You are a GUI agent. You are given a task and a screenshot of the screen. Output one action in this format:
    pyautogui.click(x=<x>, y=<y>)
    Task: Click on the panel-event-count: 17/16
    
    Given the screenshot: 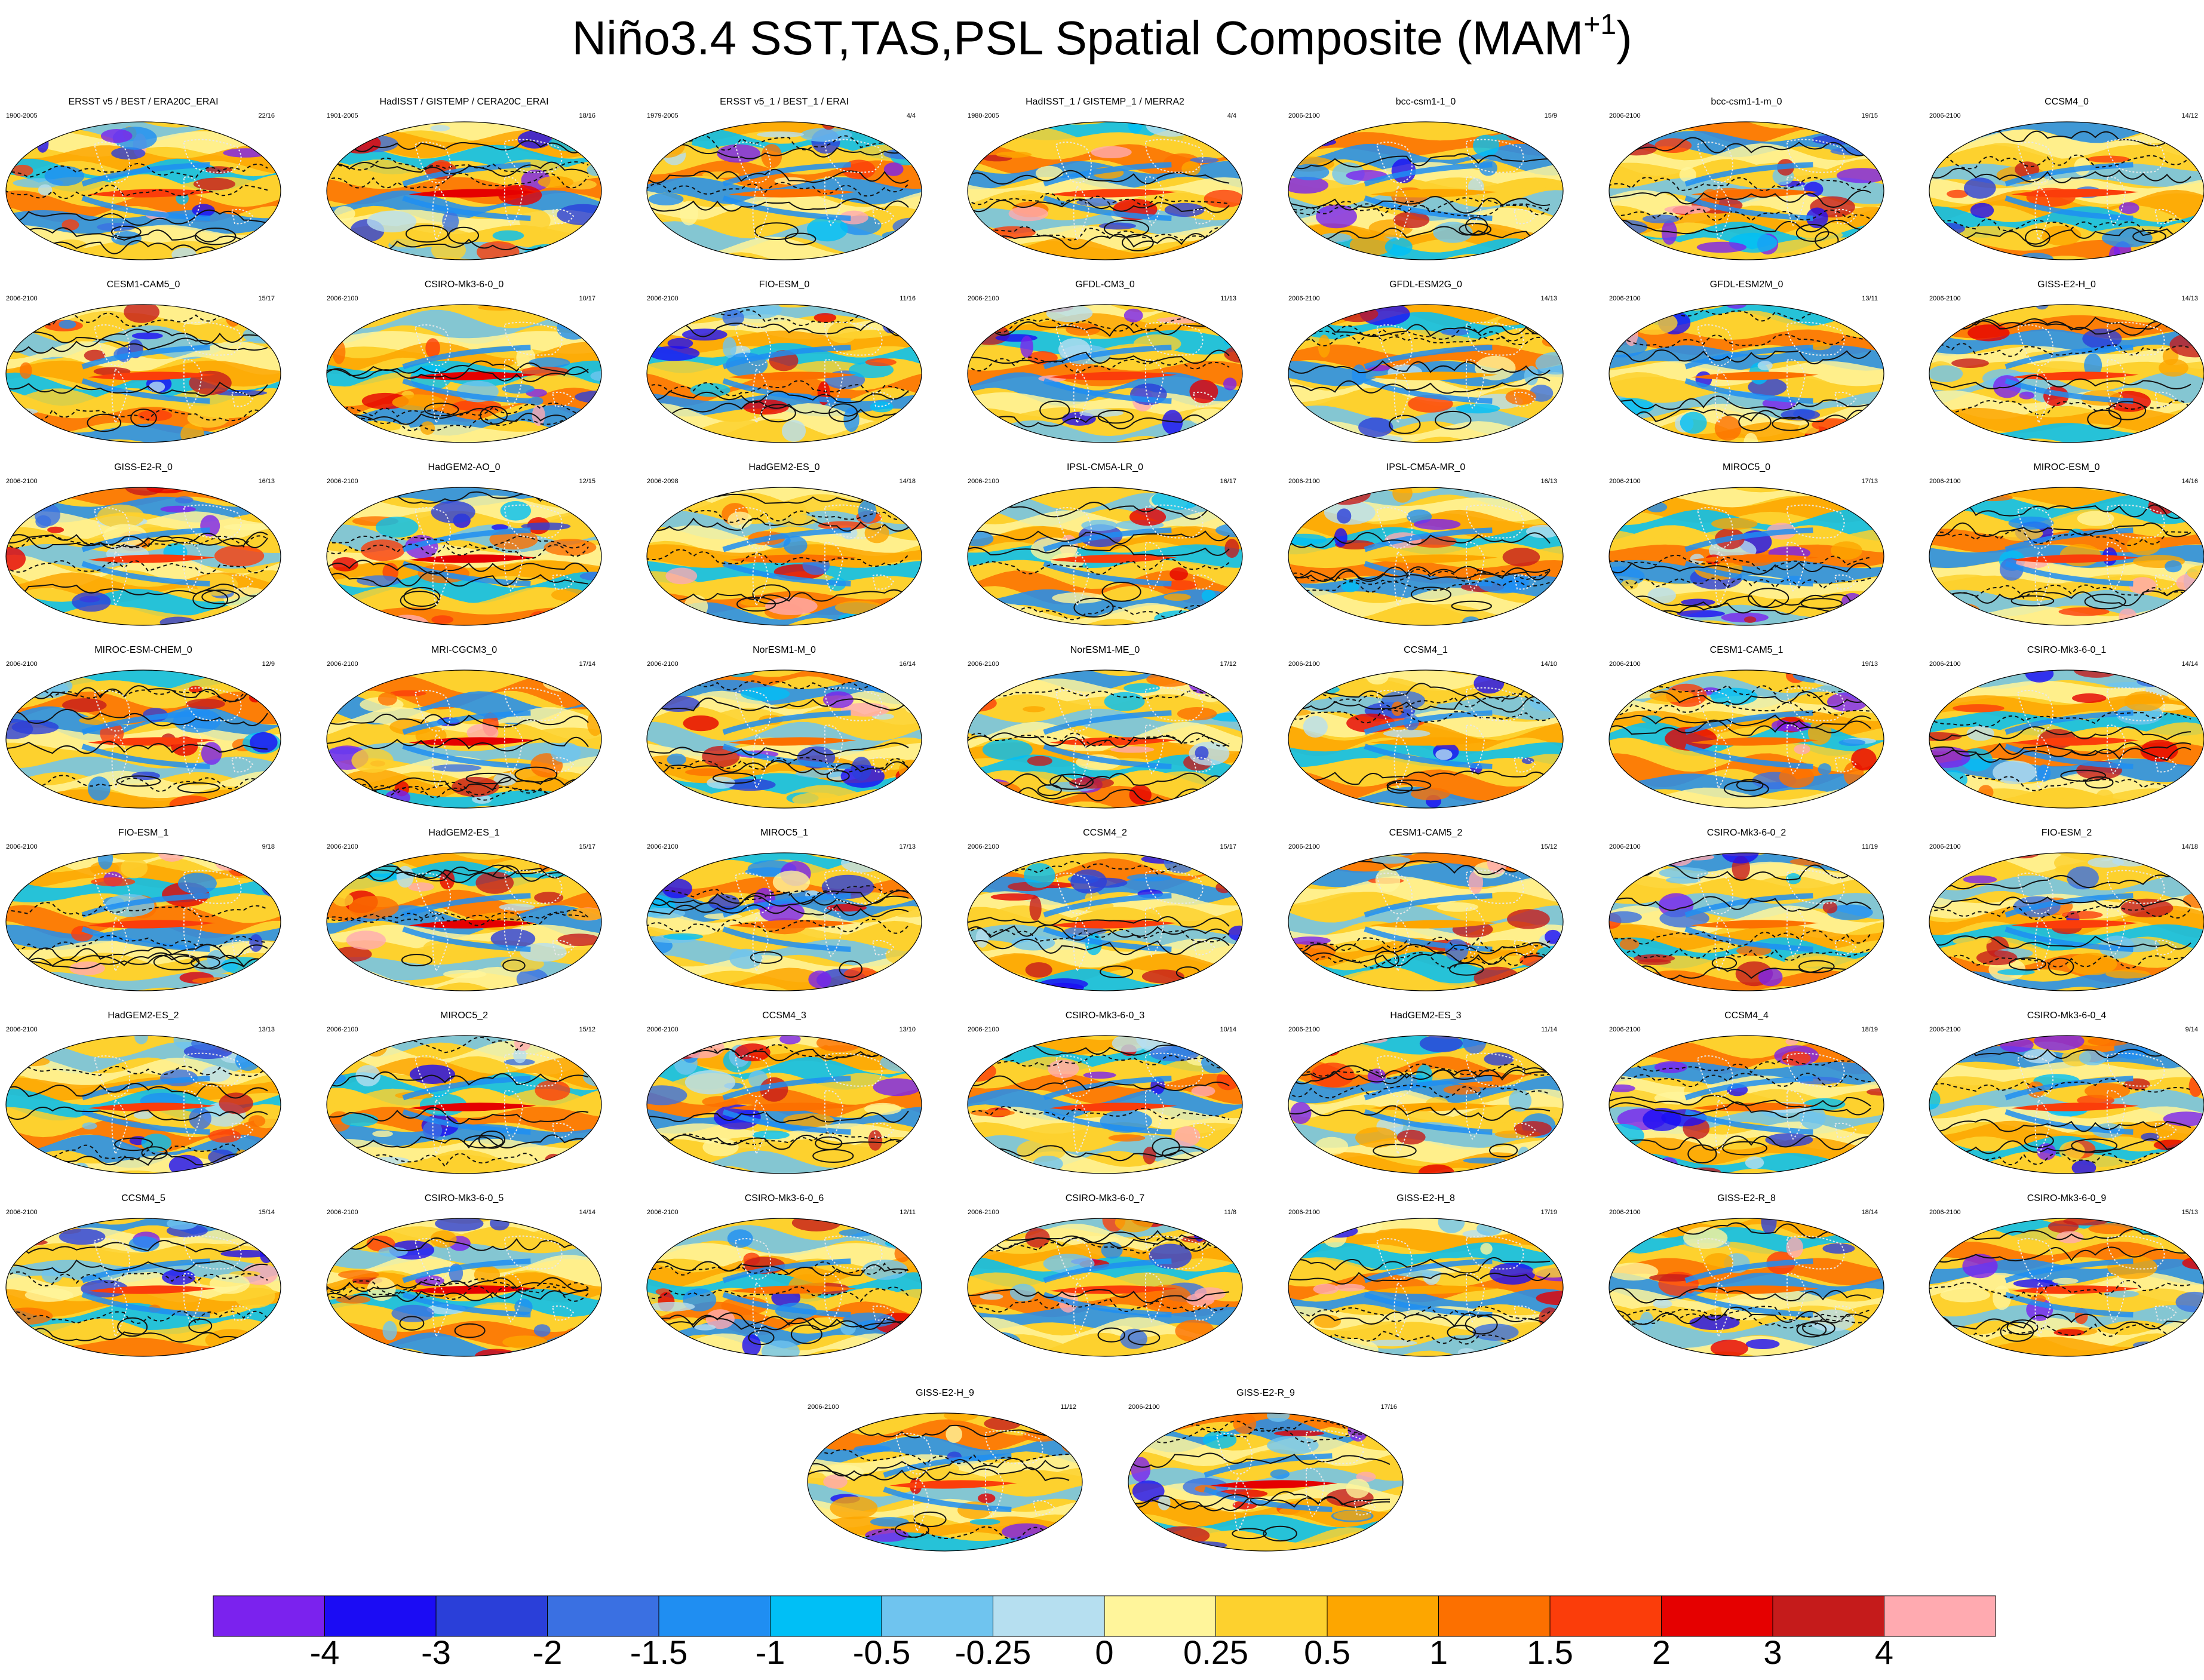 What is the action you would take?
    pyautogui.click(x=1388, y=1407)
    